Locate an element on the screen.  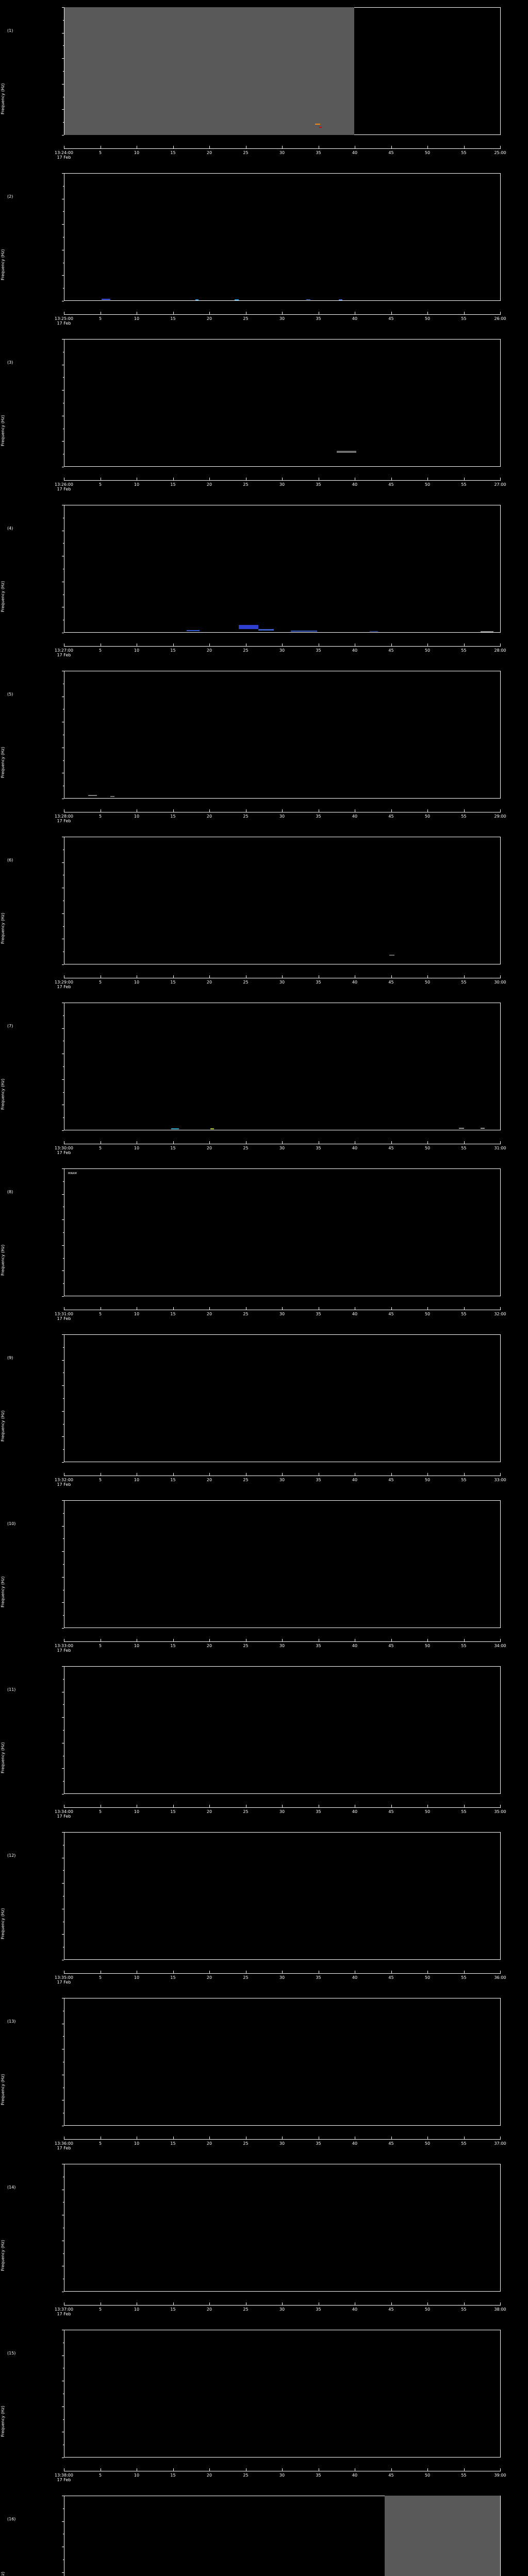
x-tick-label: 13:31:00 17 Feb is located at coordinates (64, 1316).